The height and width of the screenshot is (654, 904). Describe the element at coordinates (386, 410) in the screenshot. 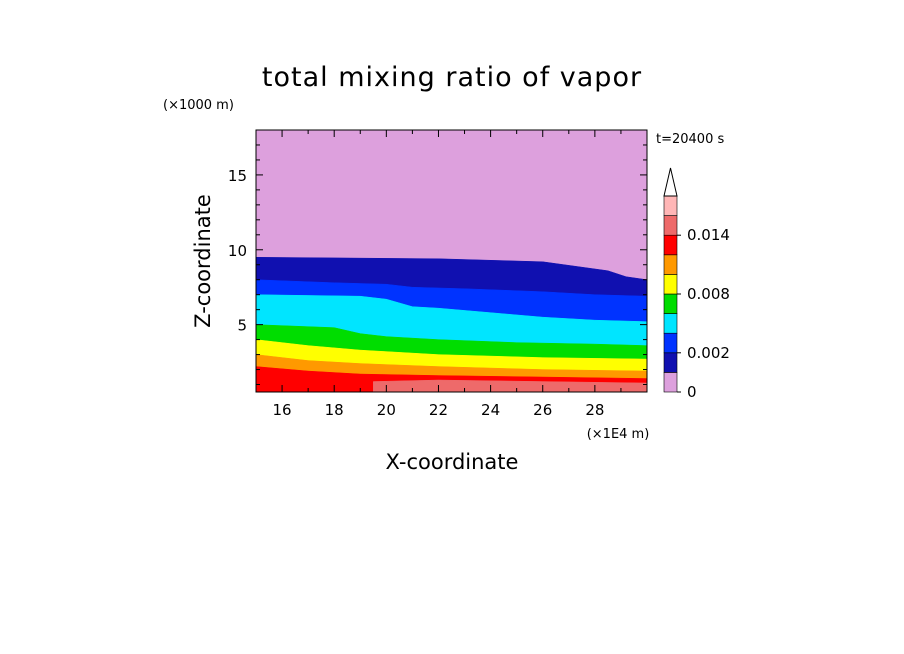

I see `x-tick-label: 20` at that location.